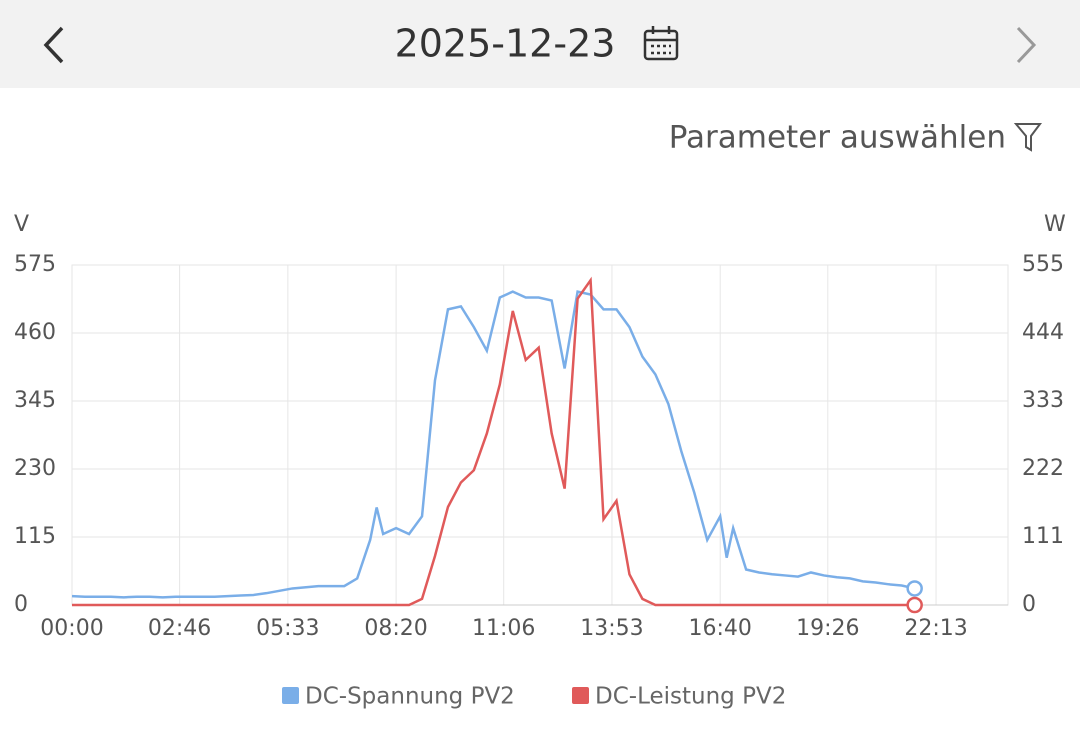 Image resolution: width=1080 pixels, height=747 pixels. Describe the element at coordinates (505, 44) in the screenshot. I see `date: 2025-12-23` at that location.